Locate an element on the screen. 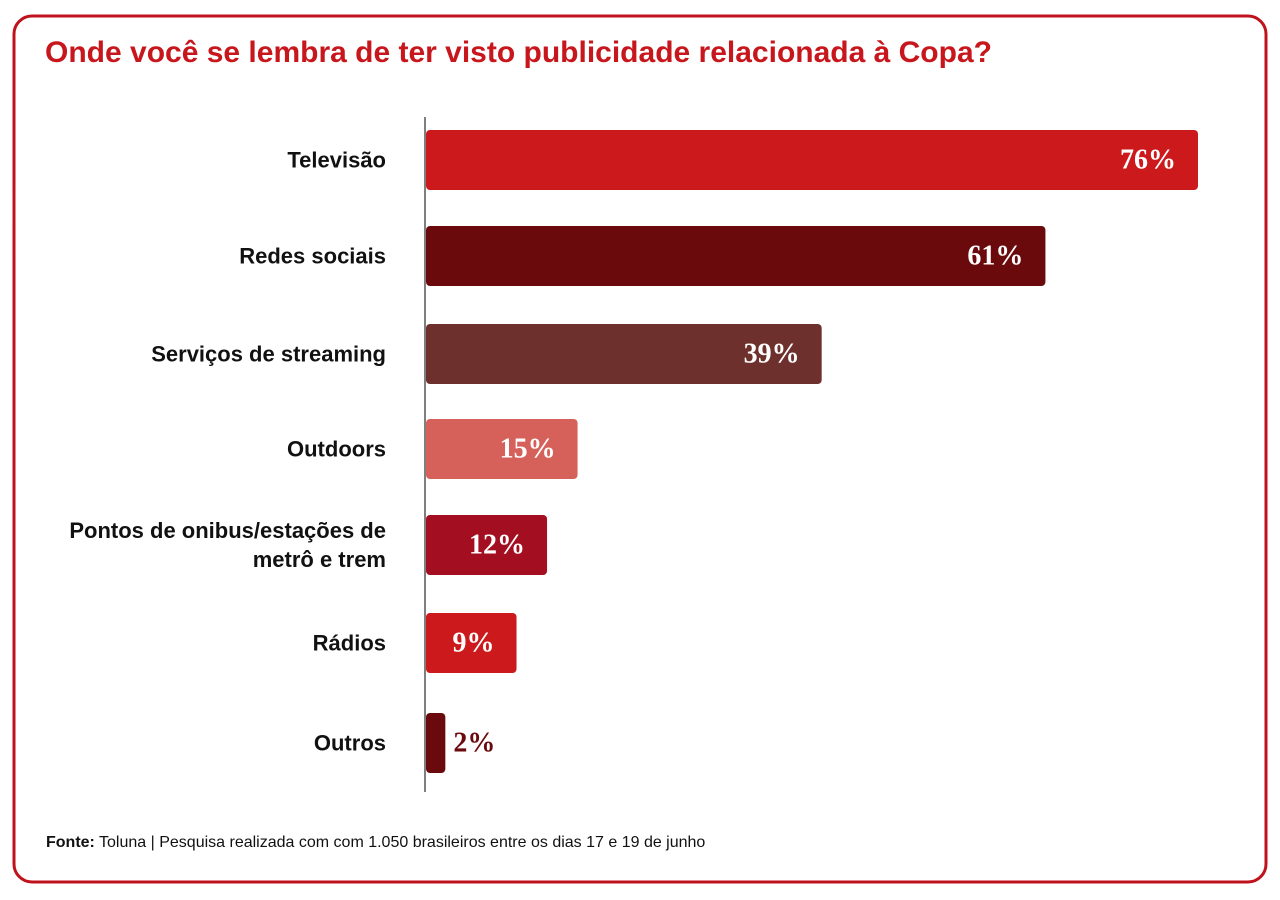 This screenshot has width=1280, height=900. value-label: 39% is located at coordinates (772, 353).